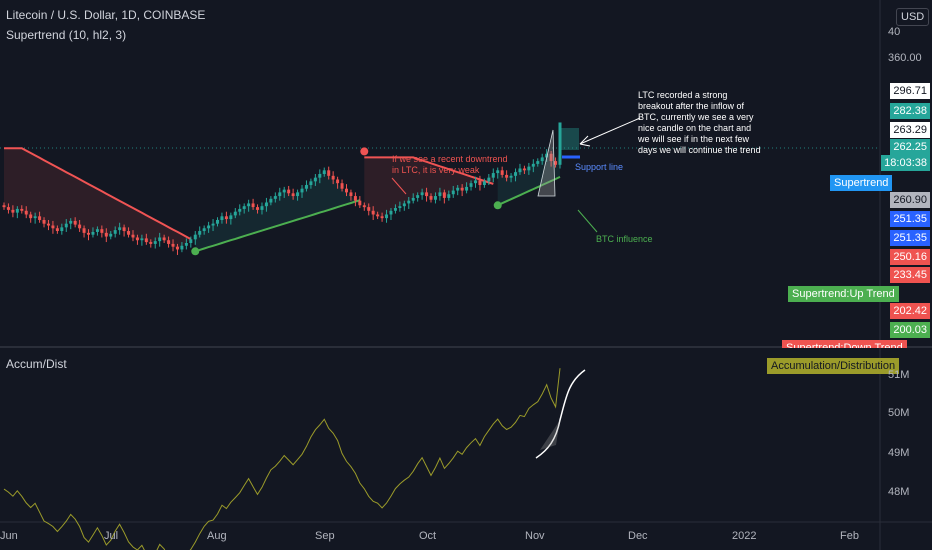  What do you see at coordinates (744, 536) in the screenshot?
I see `time-axis-2022: 2022` at bounding box center [744, 536].